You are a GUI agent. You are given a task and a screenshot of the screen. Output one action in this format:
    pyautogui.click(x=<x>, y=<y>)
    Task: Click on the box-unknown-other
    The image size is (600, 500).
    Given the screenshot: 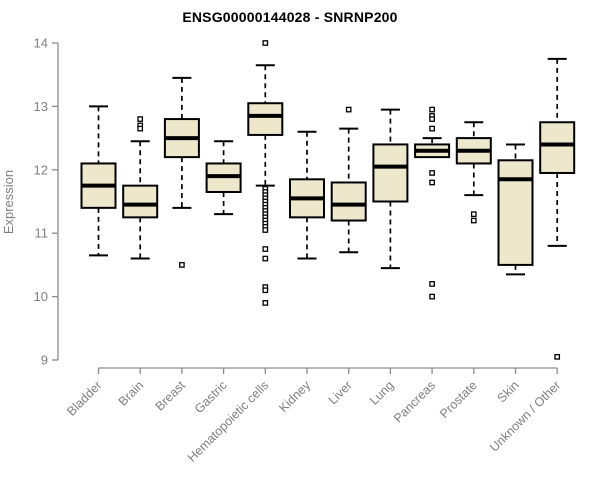 What is the action you would take?
    pyautogui.click(x=557, y=208)
    